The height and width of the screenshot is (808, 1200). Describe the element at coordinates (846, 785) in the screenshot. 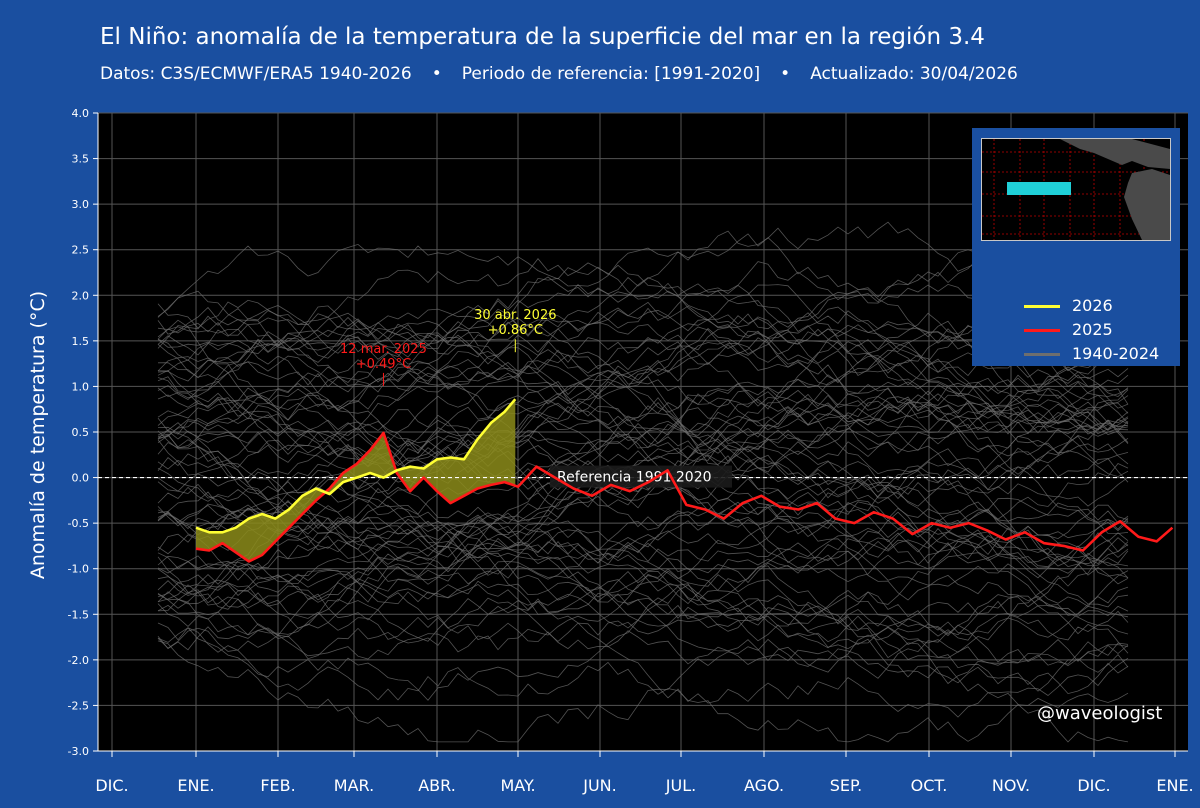

I see `x-tick-label: SEP.` at that location.